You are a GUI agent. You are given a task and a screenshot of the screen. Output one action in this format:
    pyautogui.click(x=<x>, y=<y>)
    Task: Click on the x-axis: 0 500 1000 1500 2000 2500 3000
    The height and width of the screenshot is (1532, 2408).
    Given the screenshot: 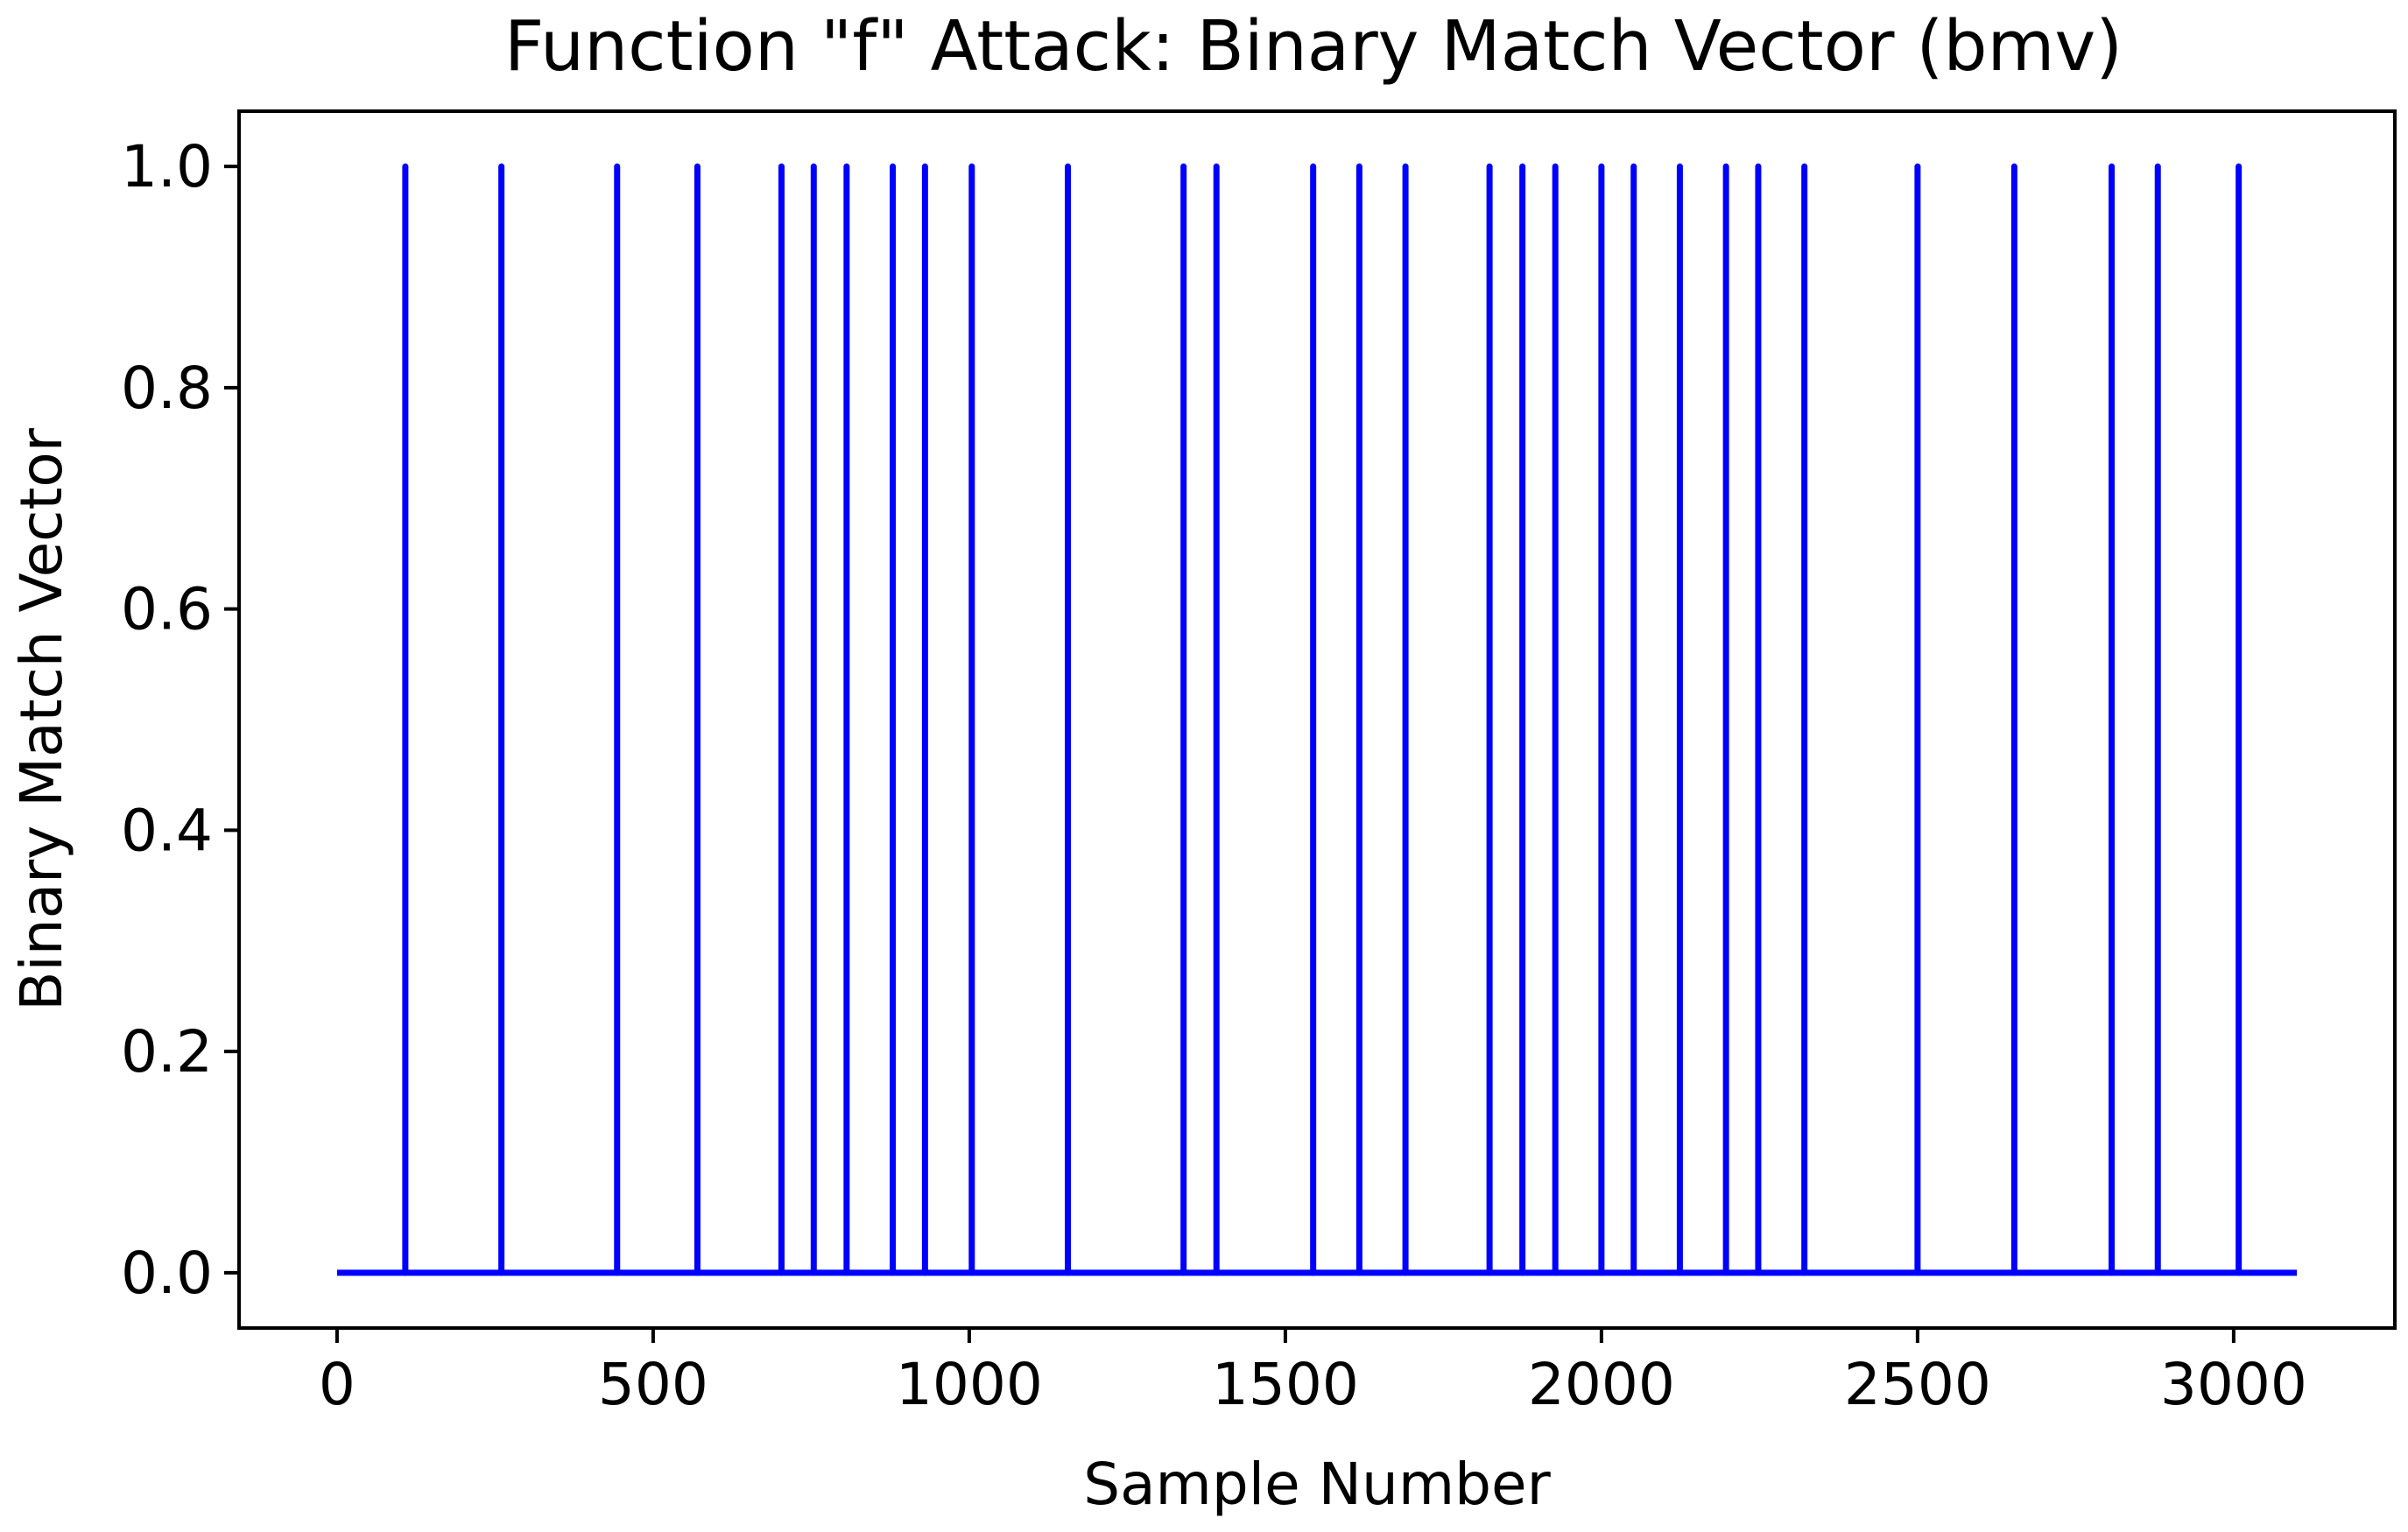 What is the action you would take?
    pyautogui.click(x=1313, y=1373)
    